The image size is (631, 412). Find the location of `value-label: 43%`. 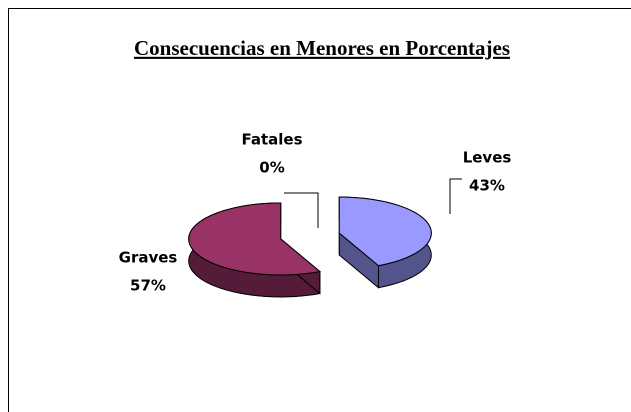

value-label: 43% is located at coordinates (487, 186).